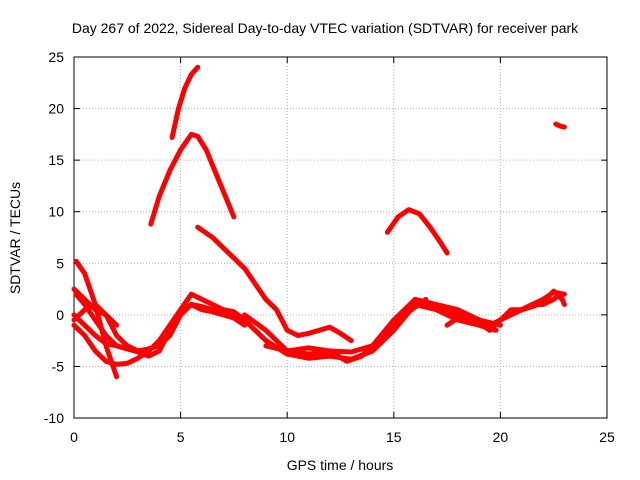 Image resolution: width=640 pixels, height=480 pixels. What do you see at coordinates (159, 334) in the screenshot?
I see `series-arc-e` at bounding box center [159, 334].